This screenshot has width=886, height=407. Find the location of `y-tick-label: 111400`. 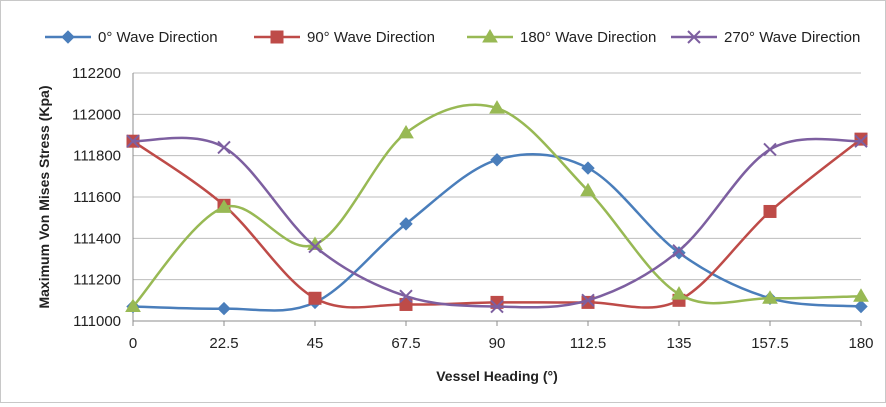

y-tick-label: 111400 is located at coordinates (97, 238).